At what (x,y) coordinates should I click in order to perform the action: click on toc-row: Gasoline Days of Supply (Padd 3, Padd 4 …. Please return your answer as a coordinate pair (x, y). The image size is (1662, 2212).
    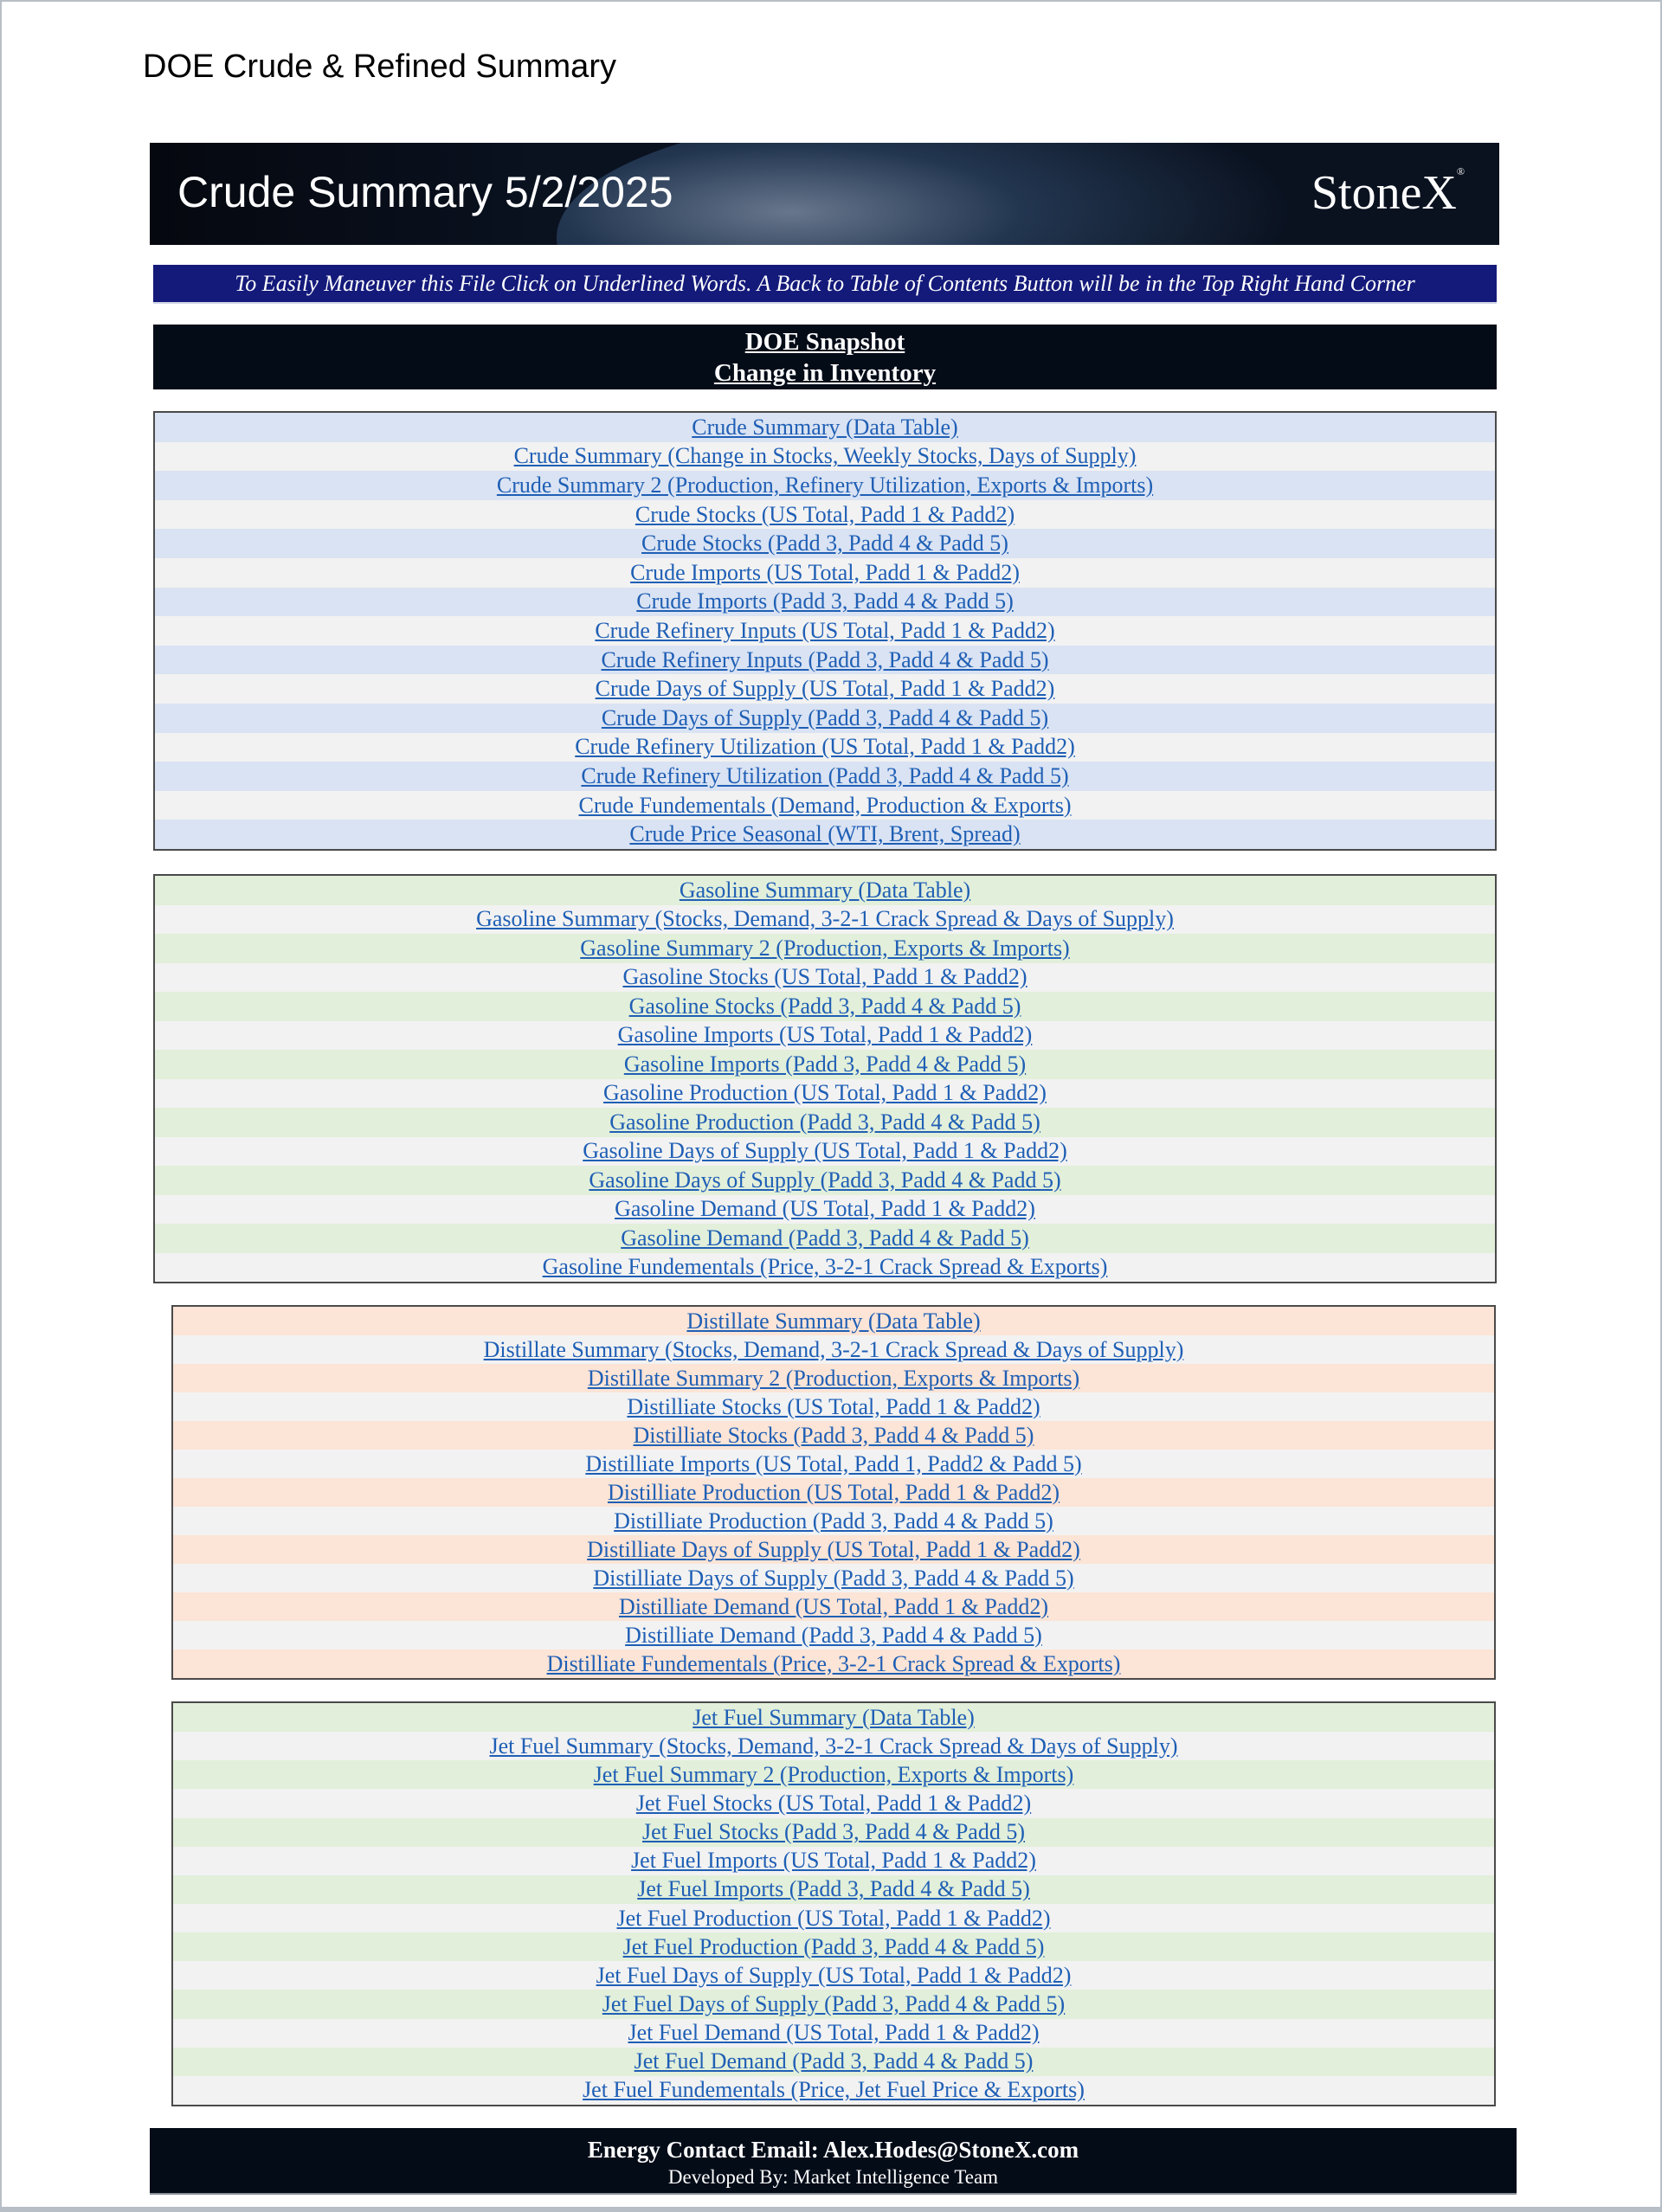
    Looking at the image, I should click on (825, 1180).